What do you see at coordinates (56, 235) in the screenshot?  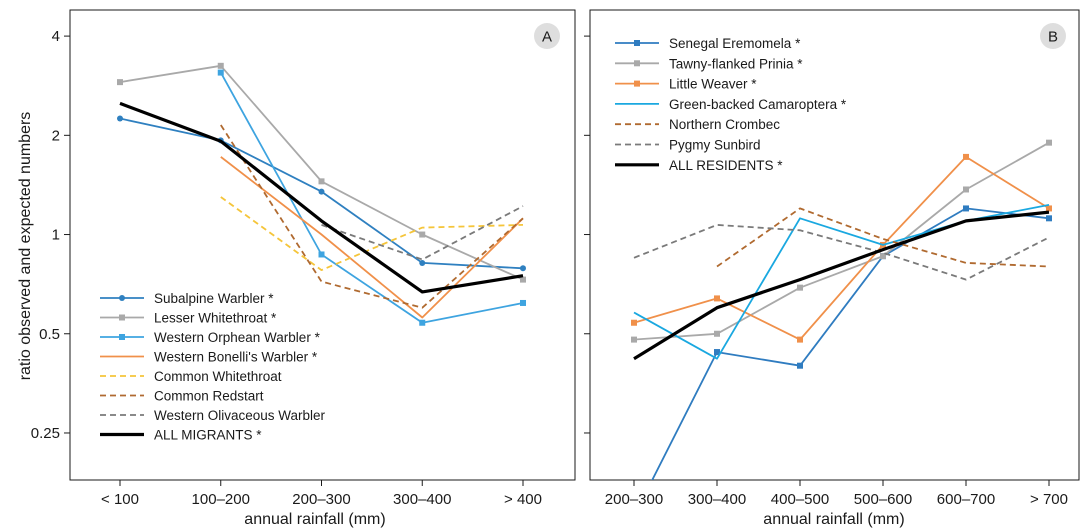 I see `y-tick-label: 1` at bounding box center [56, 235].